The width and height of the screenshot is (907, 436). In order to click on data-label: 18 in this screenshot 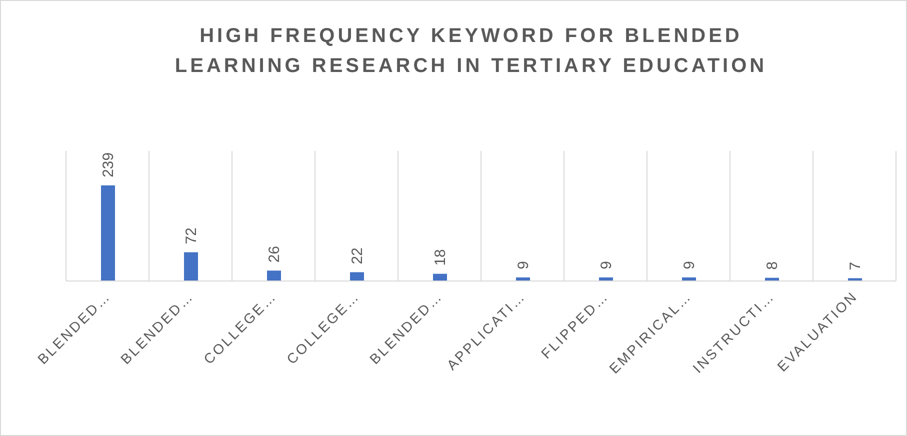, I will do `click(440, 257)`.